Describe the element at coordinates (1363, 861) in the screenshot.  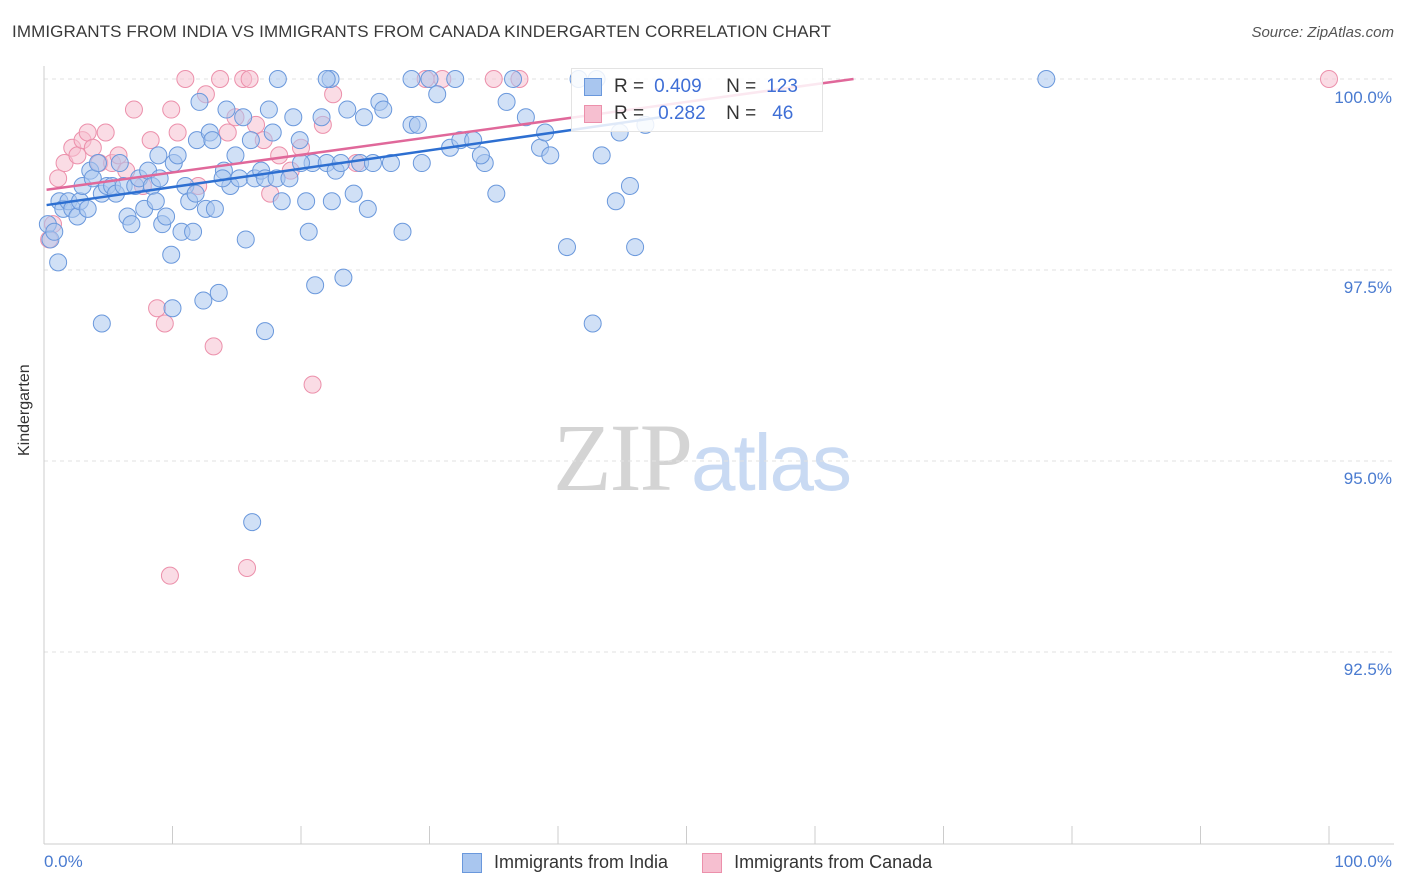
I see `x-tick-label: 100.0%` at that location.